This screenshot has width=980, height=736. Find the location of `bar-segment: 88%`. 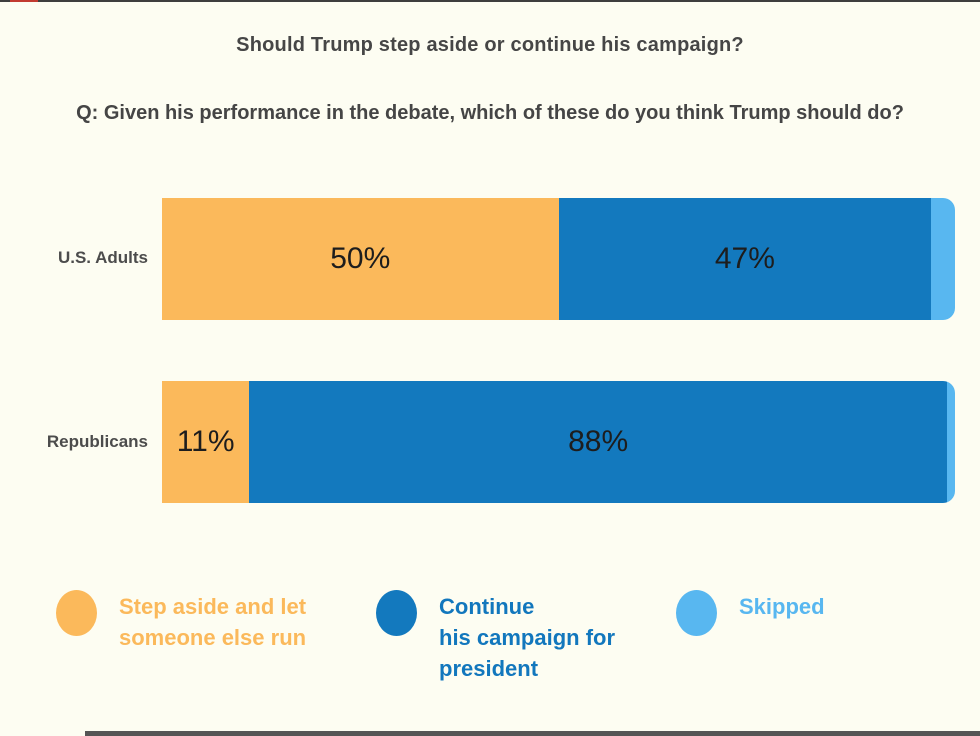

bar-segment: 88% is located at coordinates (598, 442).